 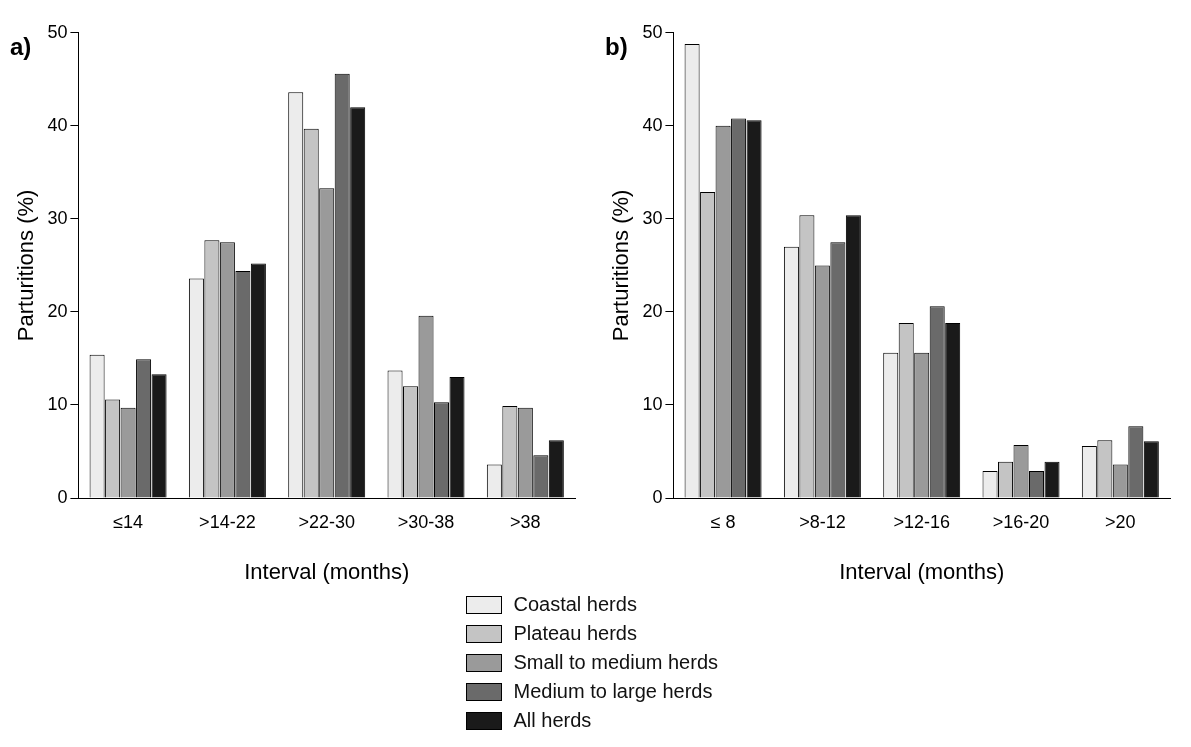 What do you see at coordinates (921, 521) in the screenshot?
I see `x-tick-label: >12-16` at bounding box center [921, 521].